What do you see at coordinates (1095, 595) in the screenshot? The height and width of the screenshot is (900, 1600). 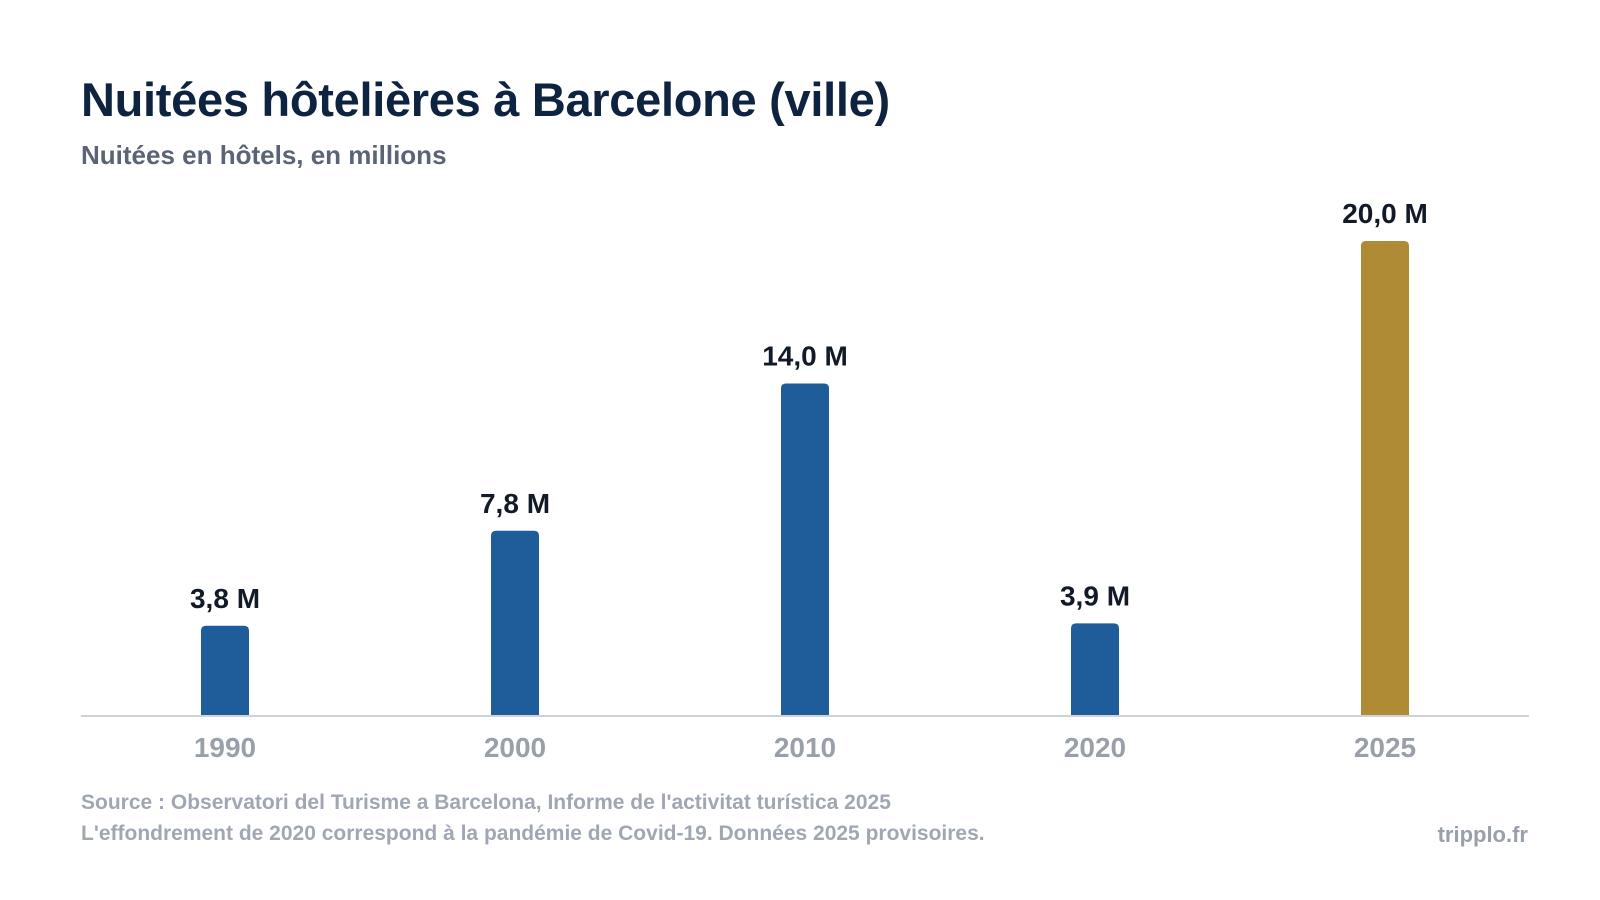 I see `value-label-2020: 3,9 M` at bounding box center [1095, 595].